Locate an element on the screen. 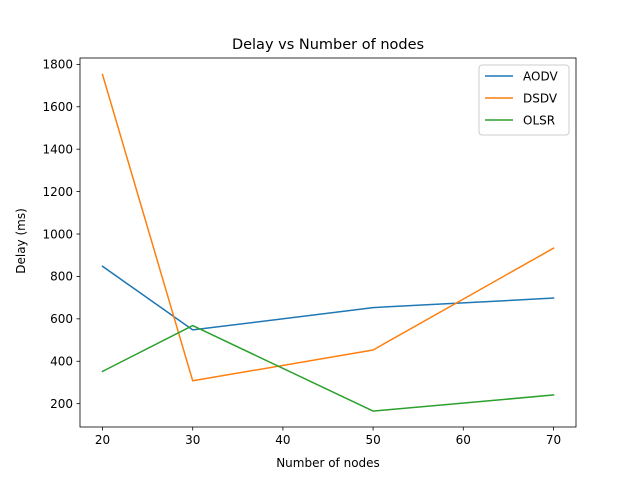 The height and width of the screenshot is (480, 640). y-tick-label: 1200 is located at coordinates (57, 192).